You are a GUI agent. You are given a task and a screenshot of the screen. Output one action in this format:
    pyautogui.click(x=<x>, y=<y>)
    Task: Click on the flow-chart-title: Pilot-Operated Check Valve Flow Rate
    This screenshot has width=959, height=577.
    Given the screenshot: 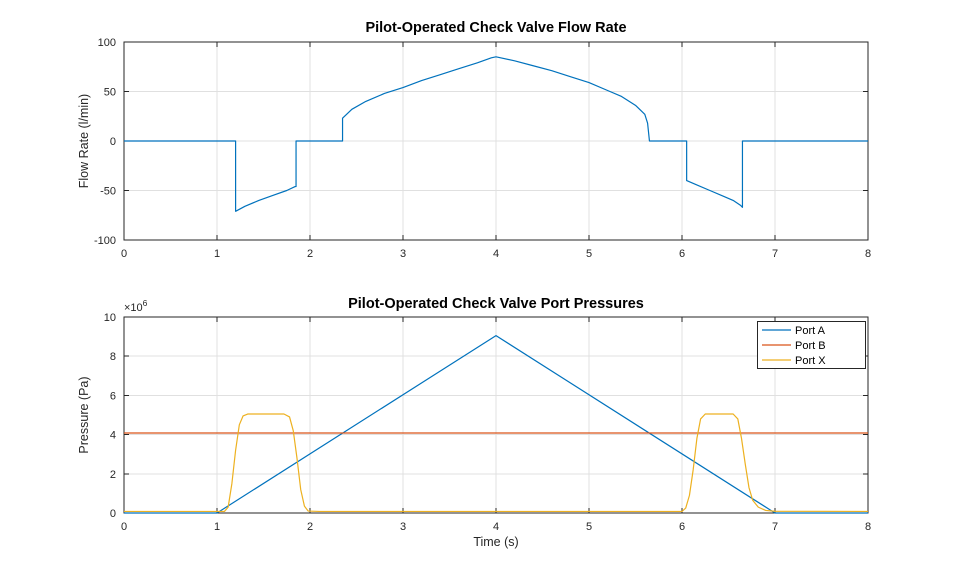 What is the action you would take?
    pyautogui.click(x=495, y=28)
    